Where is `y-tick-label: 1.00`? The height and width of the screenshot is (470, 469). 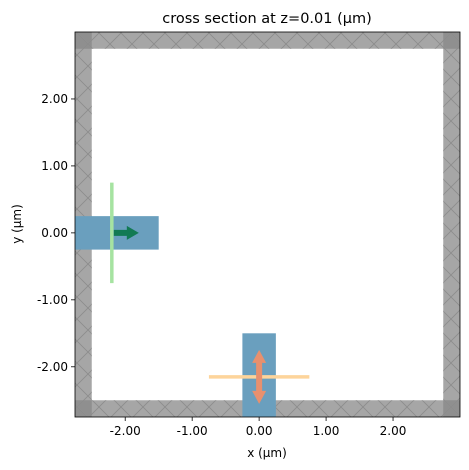 y-tick-label: 1.00 is located at coordinates (54, 166).